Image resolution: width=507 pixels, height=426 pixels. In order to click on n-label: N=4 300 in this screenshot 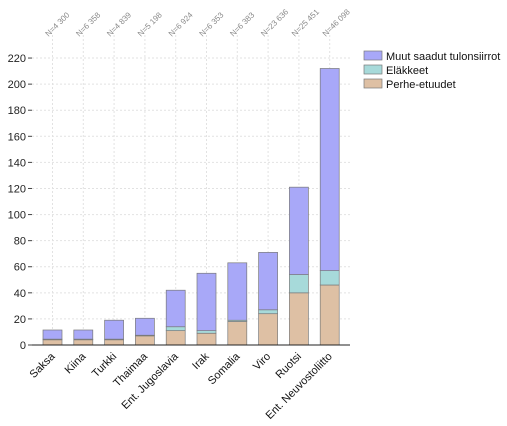, I will do `click(58, 24)`.